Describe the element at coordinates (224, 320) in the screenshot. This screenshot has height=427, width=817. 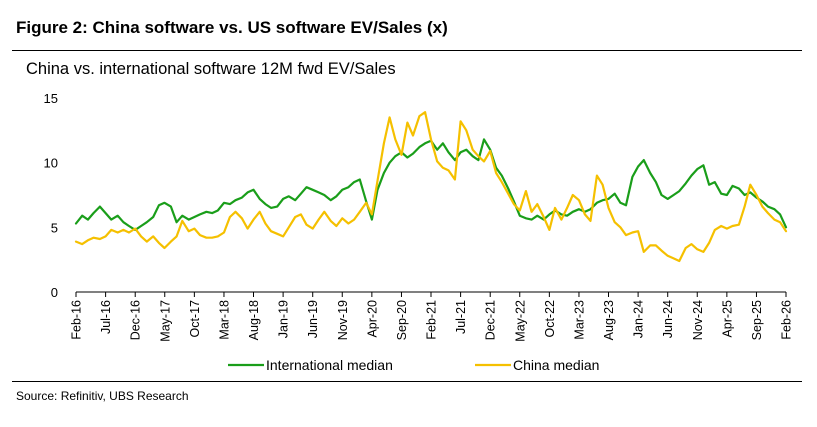
I see `x-tick-label: Mar-18` at that location.